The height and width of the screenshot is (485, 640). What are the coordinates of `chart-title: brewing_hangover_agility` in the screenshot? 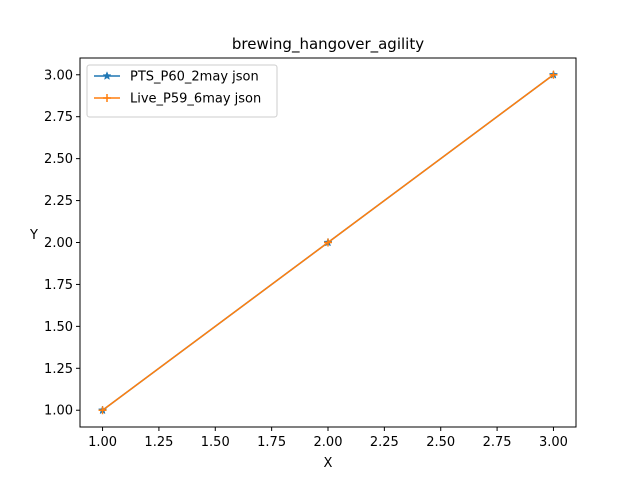 It's located at (328, 44).